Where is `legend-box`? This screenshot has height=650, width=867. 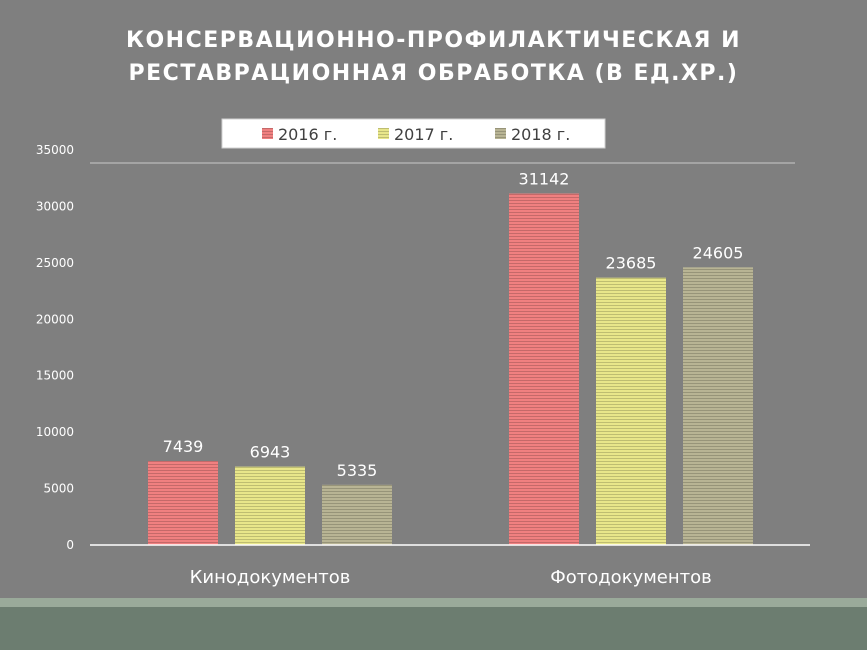
legend-box is located at coordinates (413, 133).